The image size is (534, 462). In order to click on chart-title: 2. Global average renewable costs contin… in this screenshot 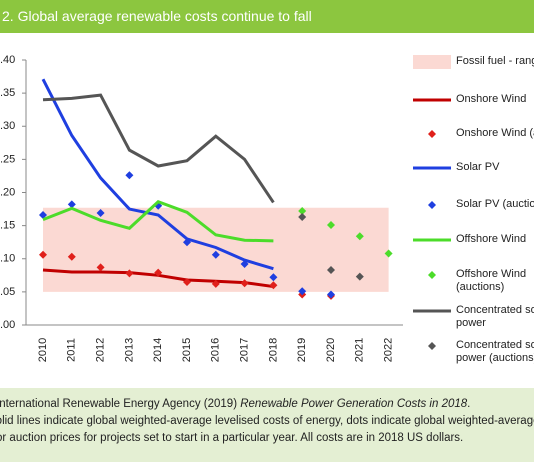, I will do `click(267, 16)`.